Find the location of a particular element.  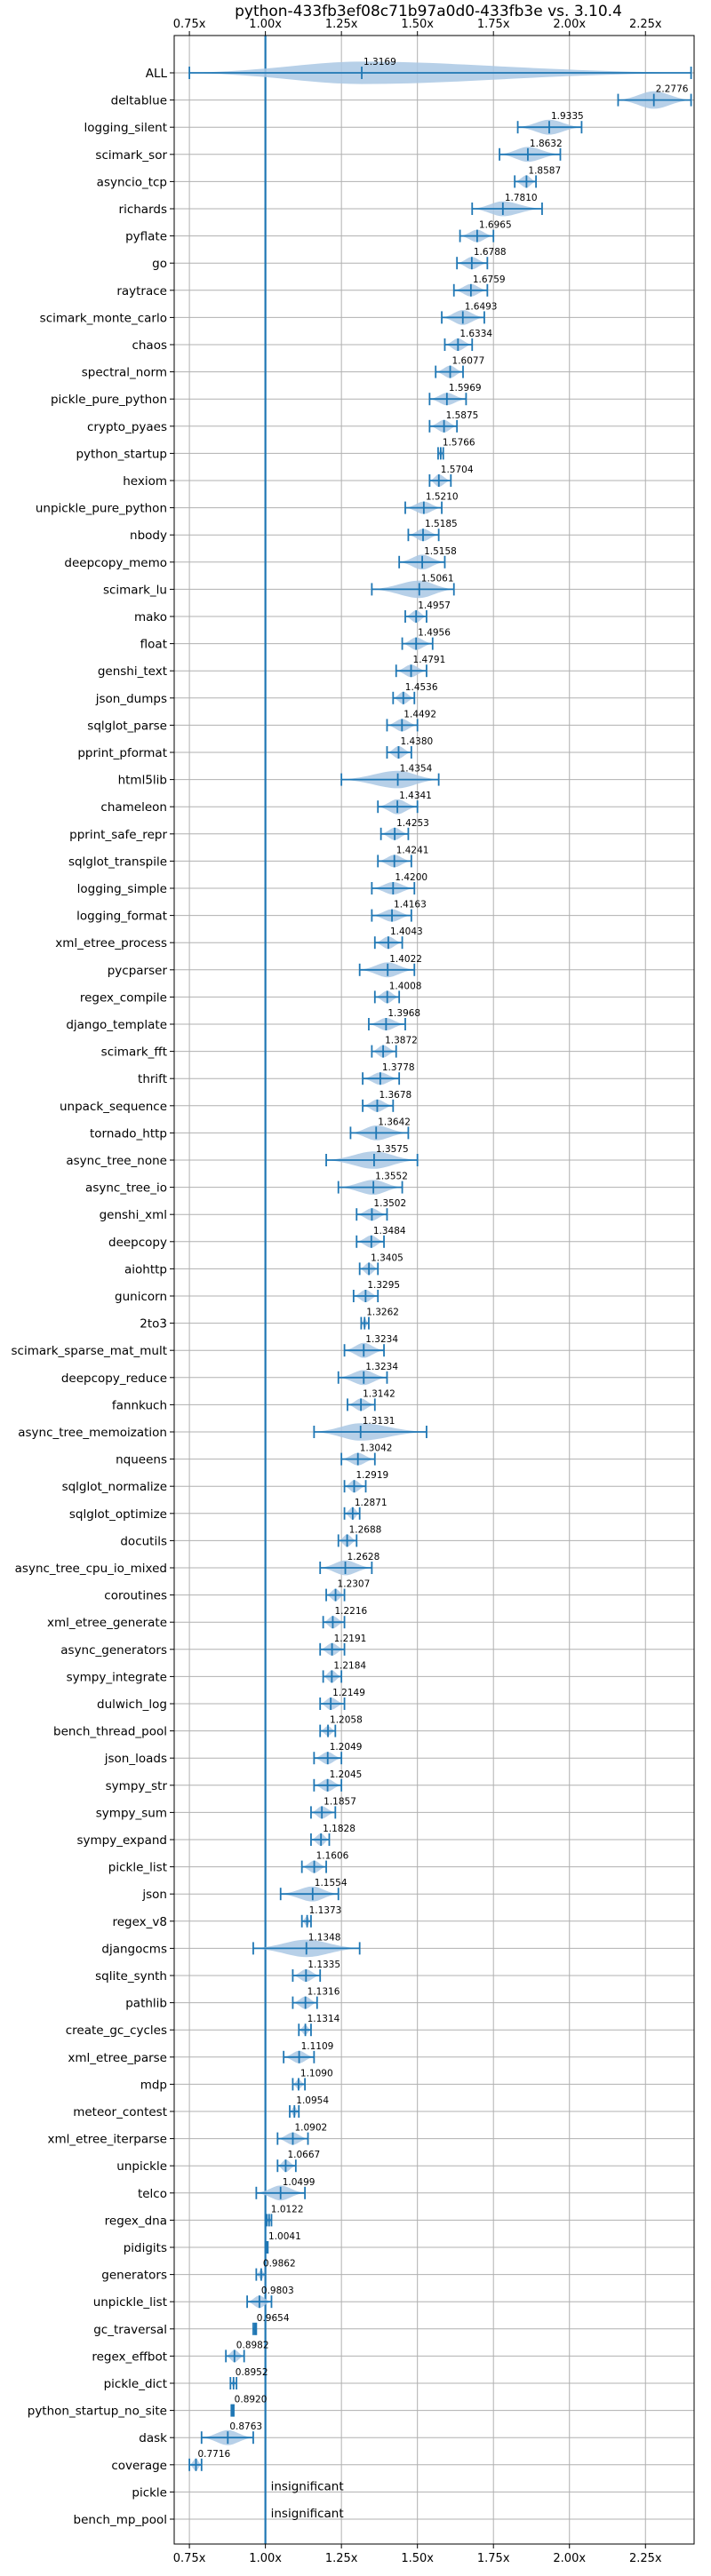

top-tick-label: 0.75x is located at coordinates (189, 24).